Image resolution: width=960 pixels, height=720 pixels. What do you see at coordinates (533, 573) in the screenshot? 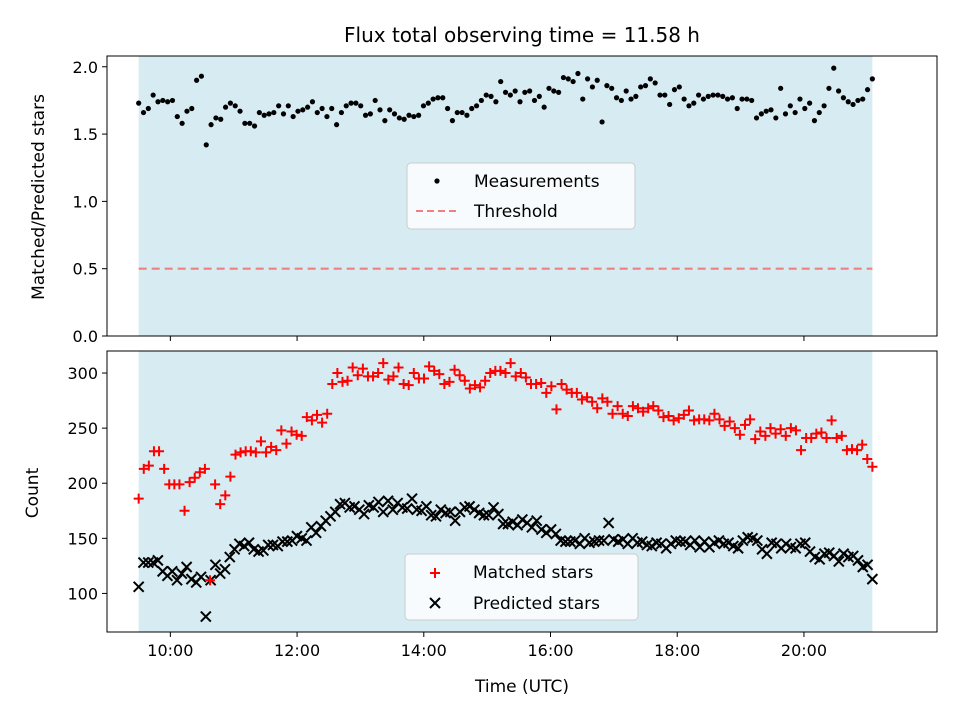
I see `legend-label-matched: Matched stars` at bounding box center [533, 573].